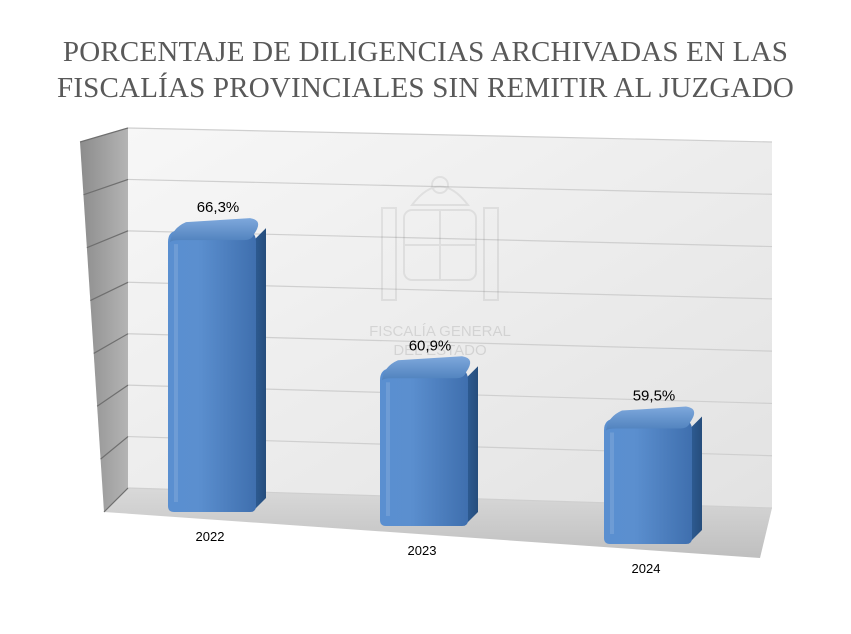 This screenshot has height=634, width=851. What do you see at coordinates (440, 238) in the screenshot?
I see `watermark-seal` at bounding box center [440, 238].